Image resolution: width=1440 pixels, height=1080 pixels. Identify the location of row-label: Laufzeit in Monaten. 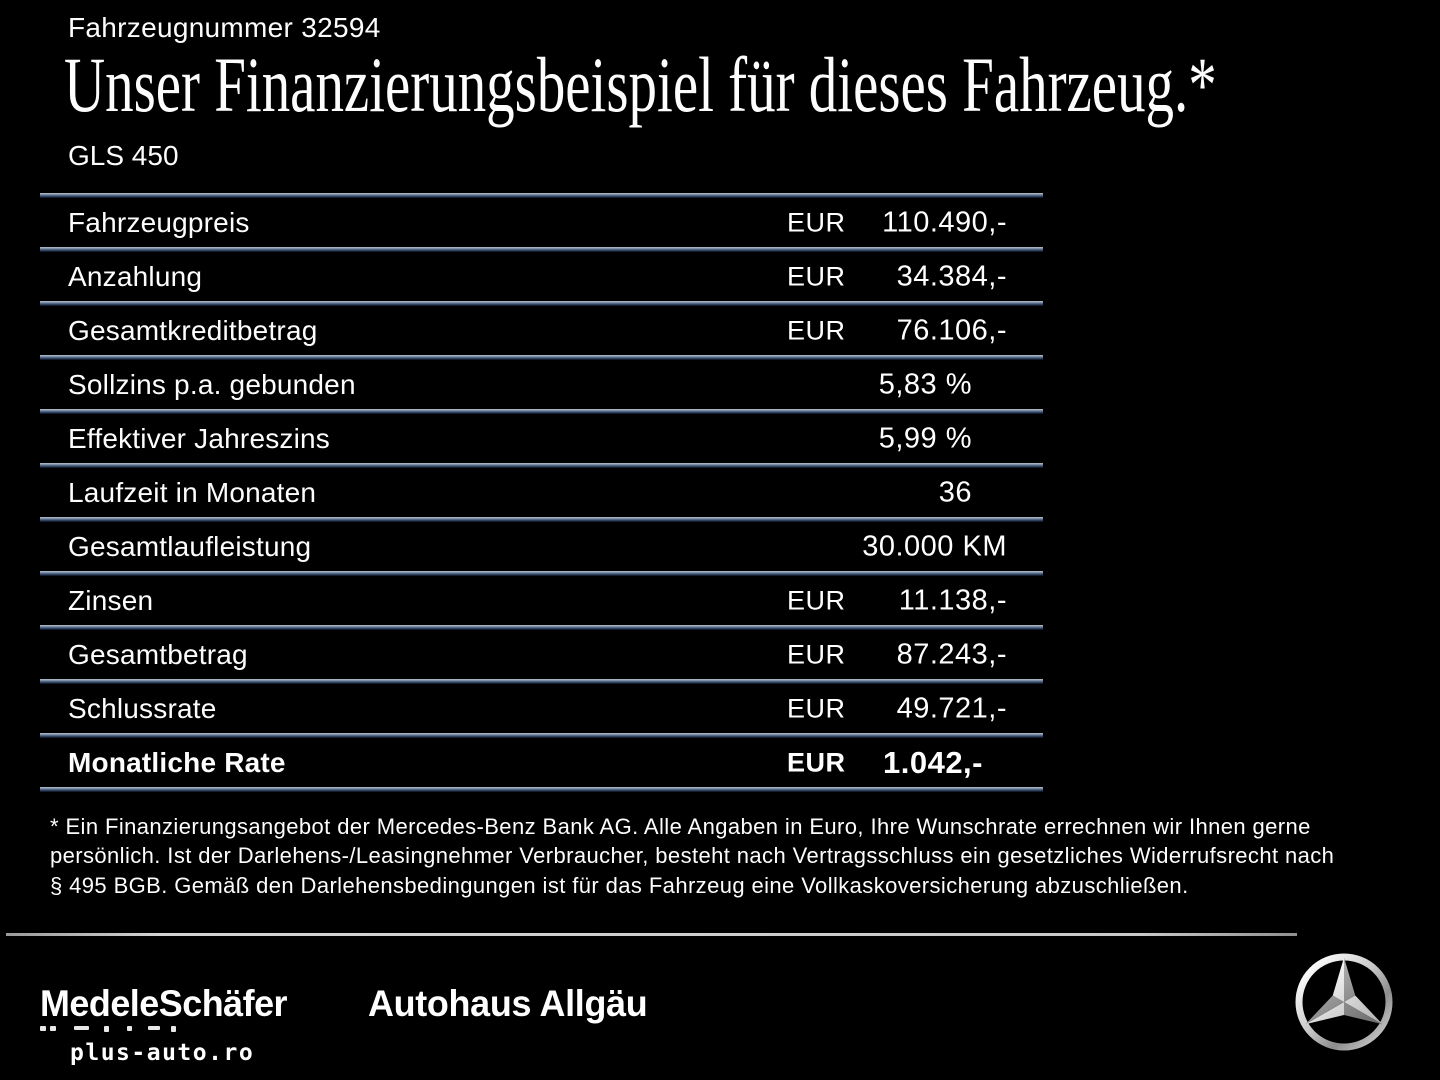
(192, 492).